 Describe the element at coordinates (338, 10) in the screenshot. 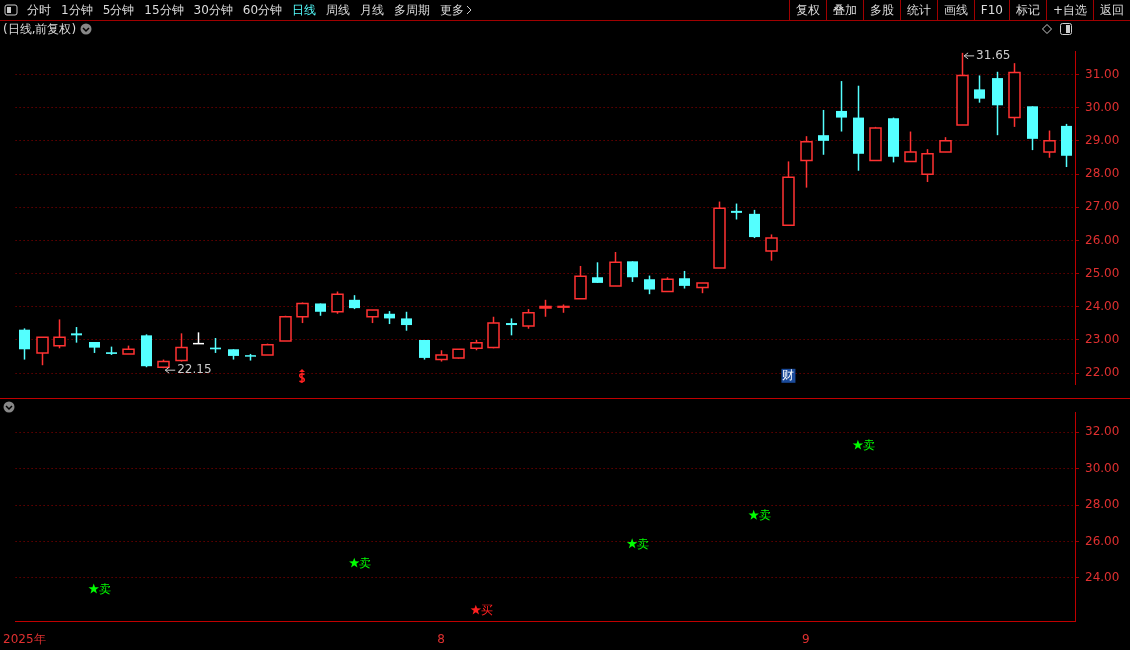

I see `text: 周线` at that location.